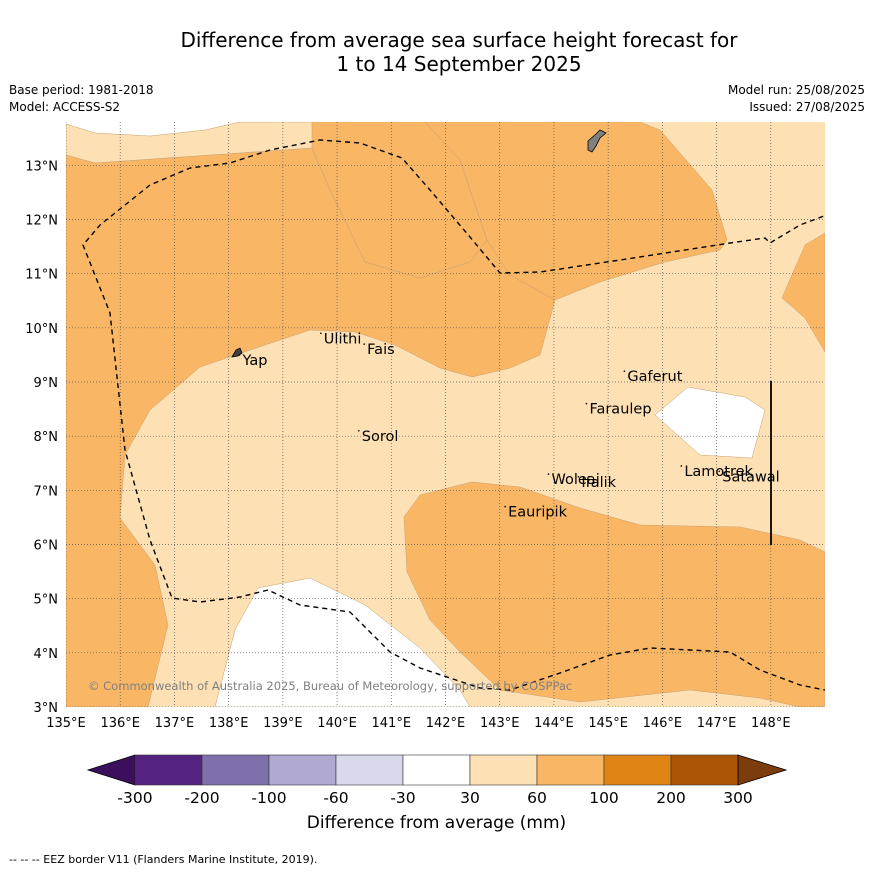 This screenshot has width=873, height=873. I want to click on meta-right: Model run: 25/08/2025 Issued: 27/08/2025, so click(796, 99).